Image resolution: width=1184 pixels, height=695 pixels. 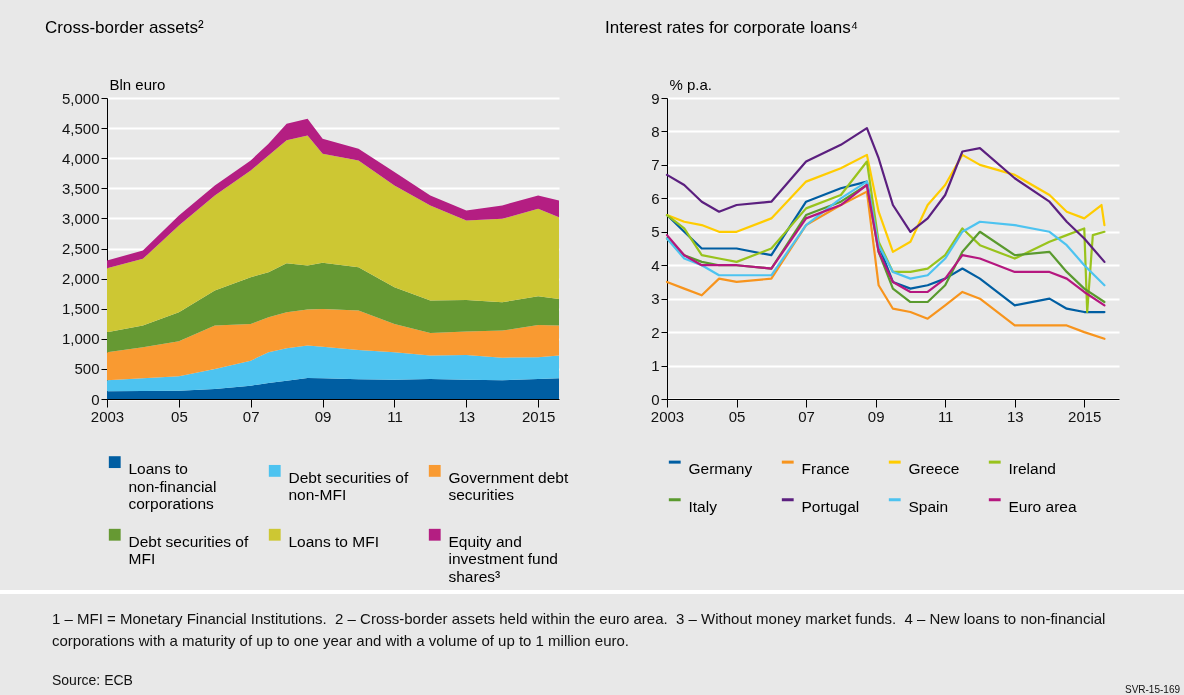 I want to click on y-tick-label: 3,000, so click(x=80, y=218).